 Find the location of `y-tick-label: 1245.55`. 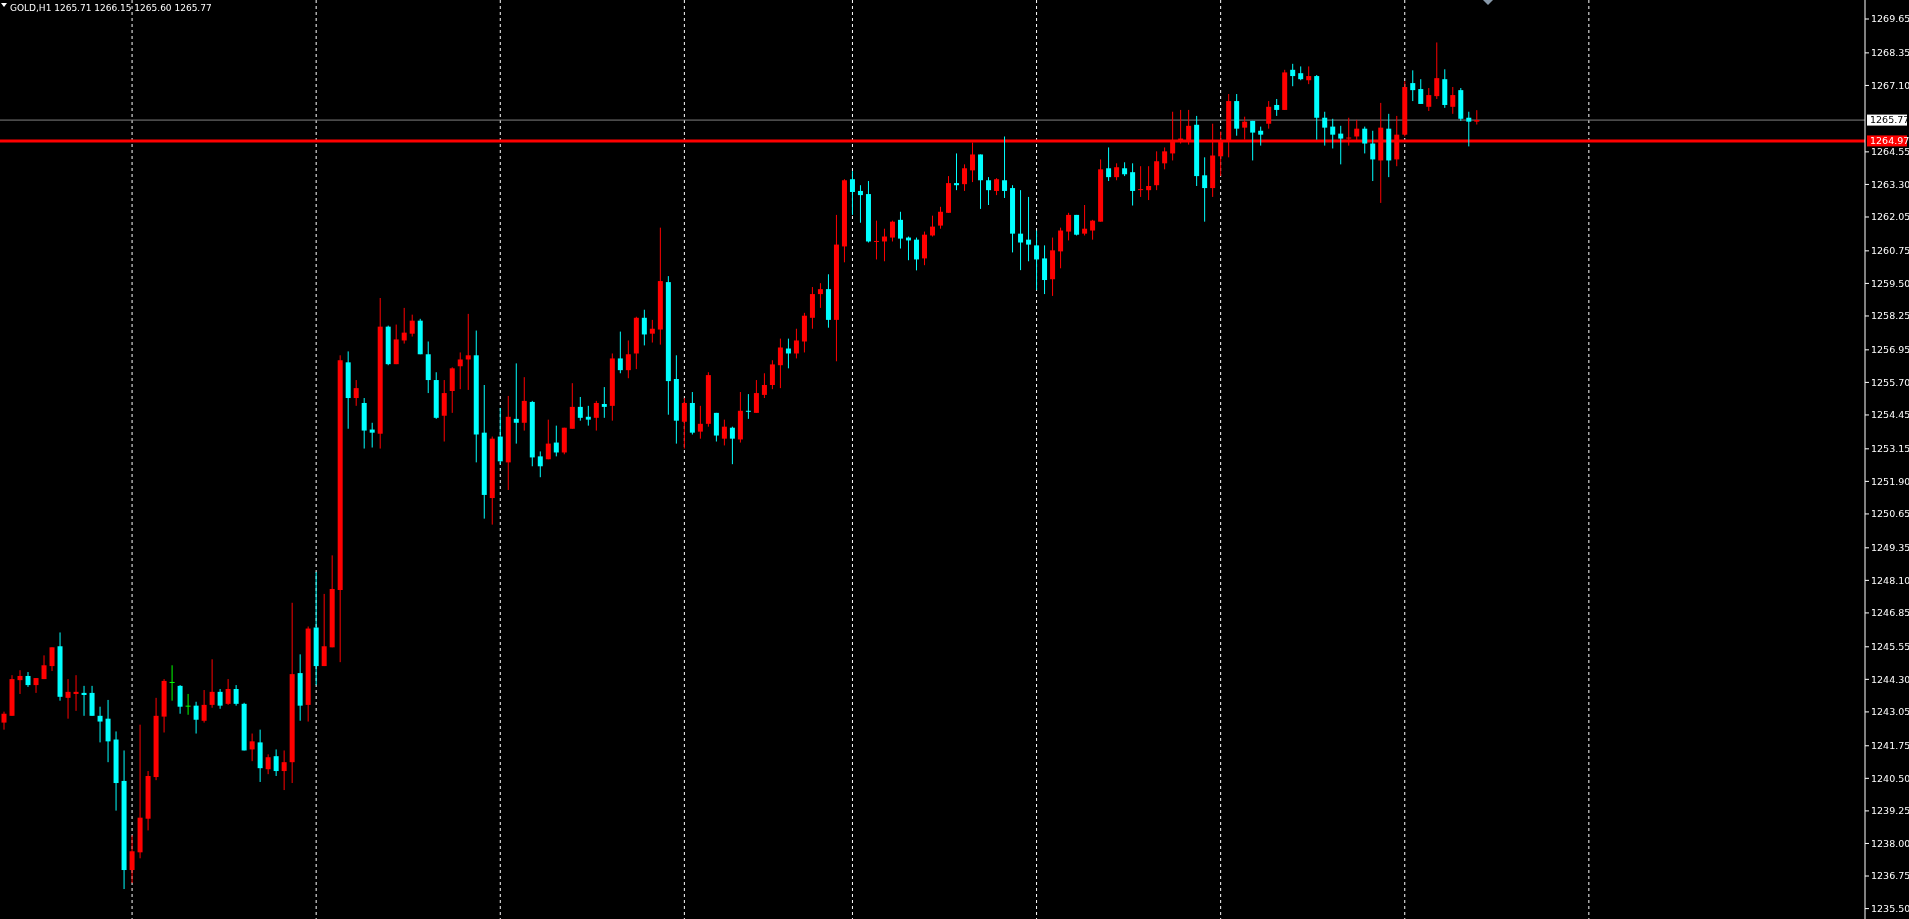

y-tick-label: 1245.55 is located at coordinates (1890, 647).